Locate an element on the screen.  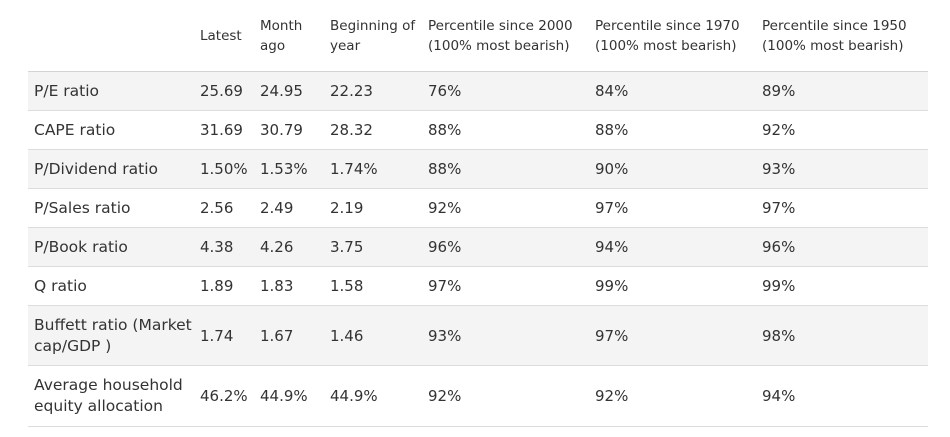
table-row: Q ratio 1.89 1.83 1.58 97% 99% 99% is located at coordinates (478, 286).